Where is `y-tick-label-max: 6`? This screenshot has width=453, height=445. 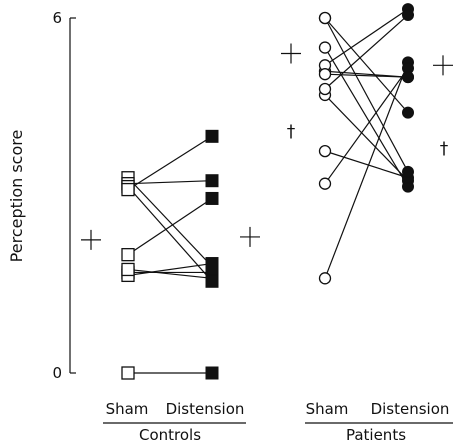
y-tick-label-max: 6 is located at coordinates (57, 18).